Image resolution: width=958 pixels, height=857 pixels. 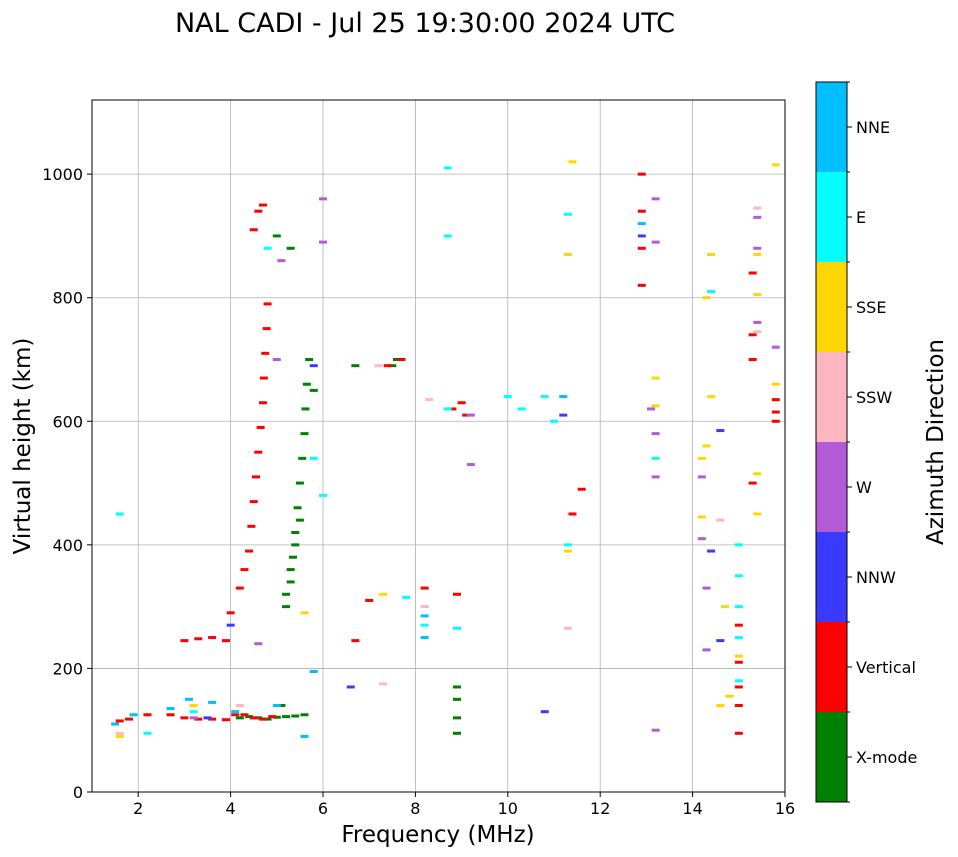 What do you see at coordinates (415, 808) in the screenshot?
I see `x-tick-label: 8` at bounding box center [415, 808].